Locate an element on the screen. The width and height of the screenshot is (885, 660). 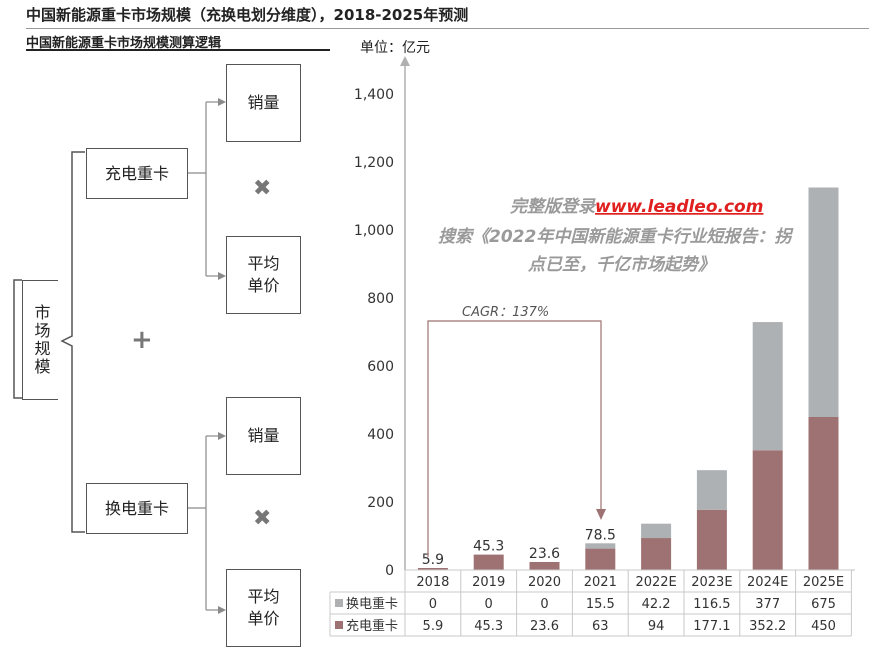
y-tick-label: 600 is located at coordinates (380, 367).